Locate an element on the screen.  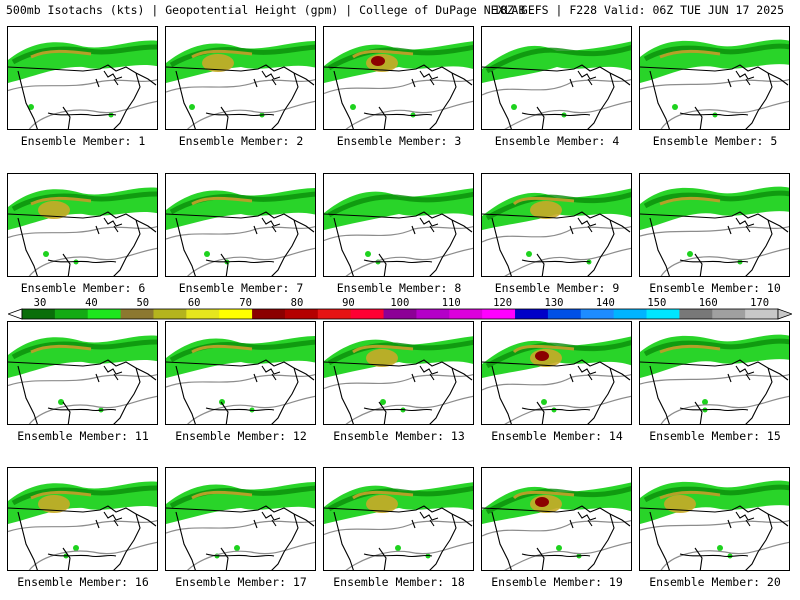
colorbar-right-arrow is located at coordinates (784, 314).